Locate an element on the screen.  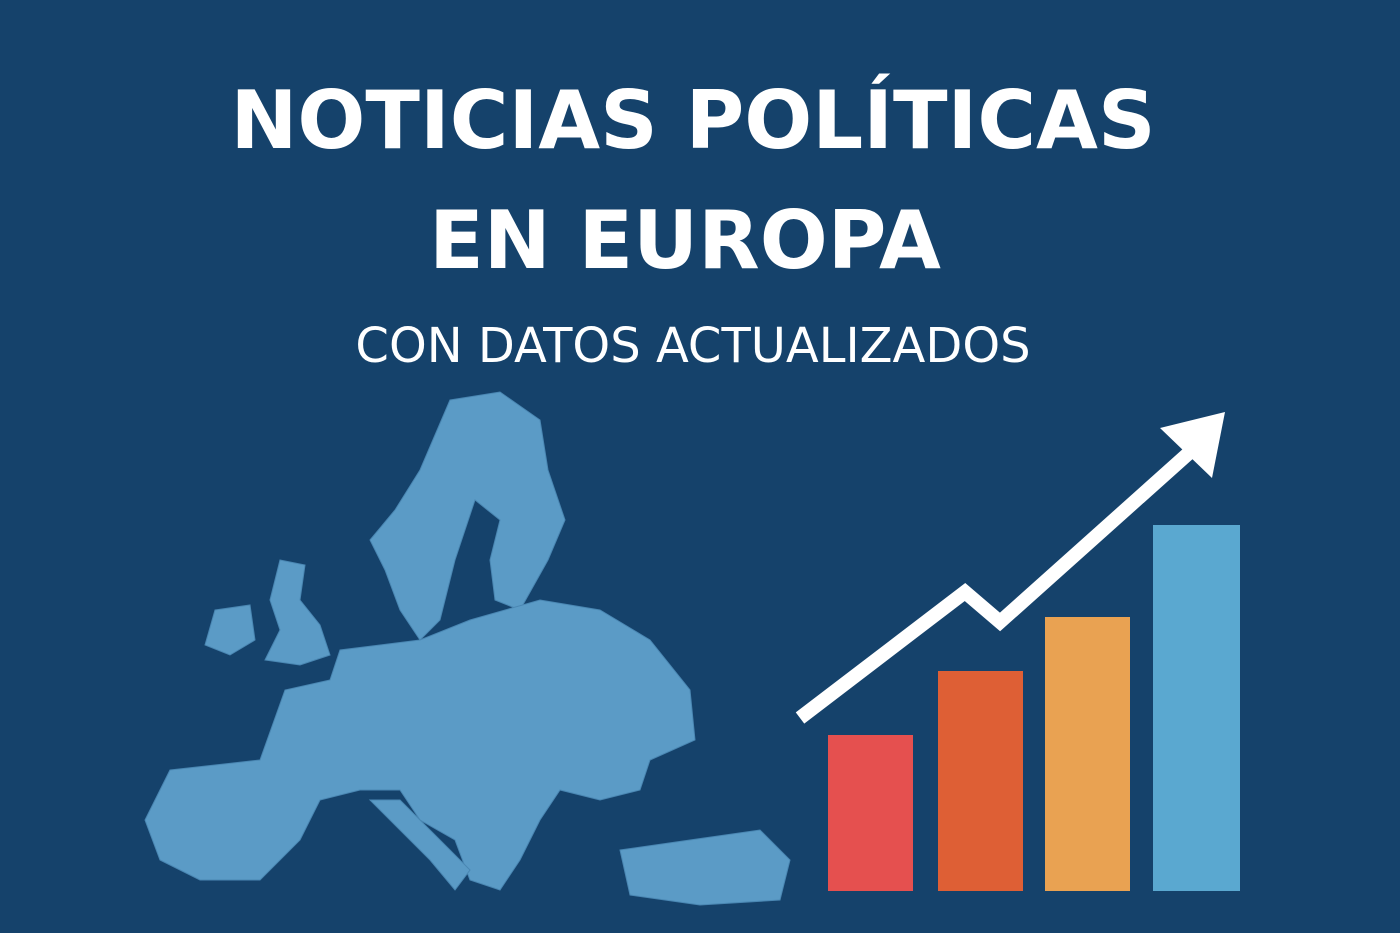
trend-line is located at coordinates (995, 585).